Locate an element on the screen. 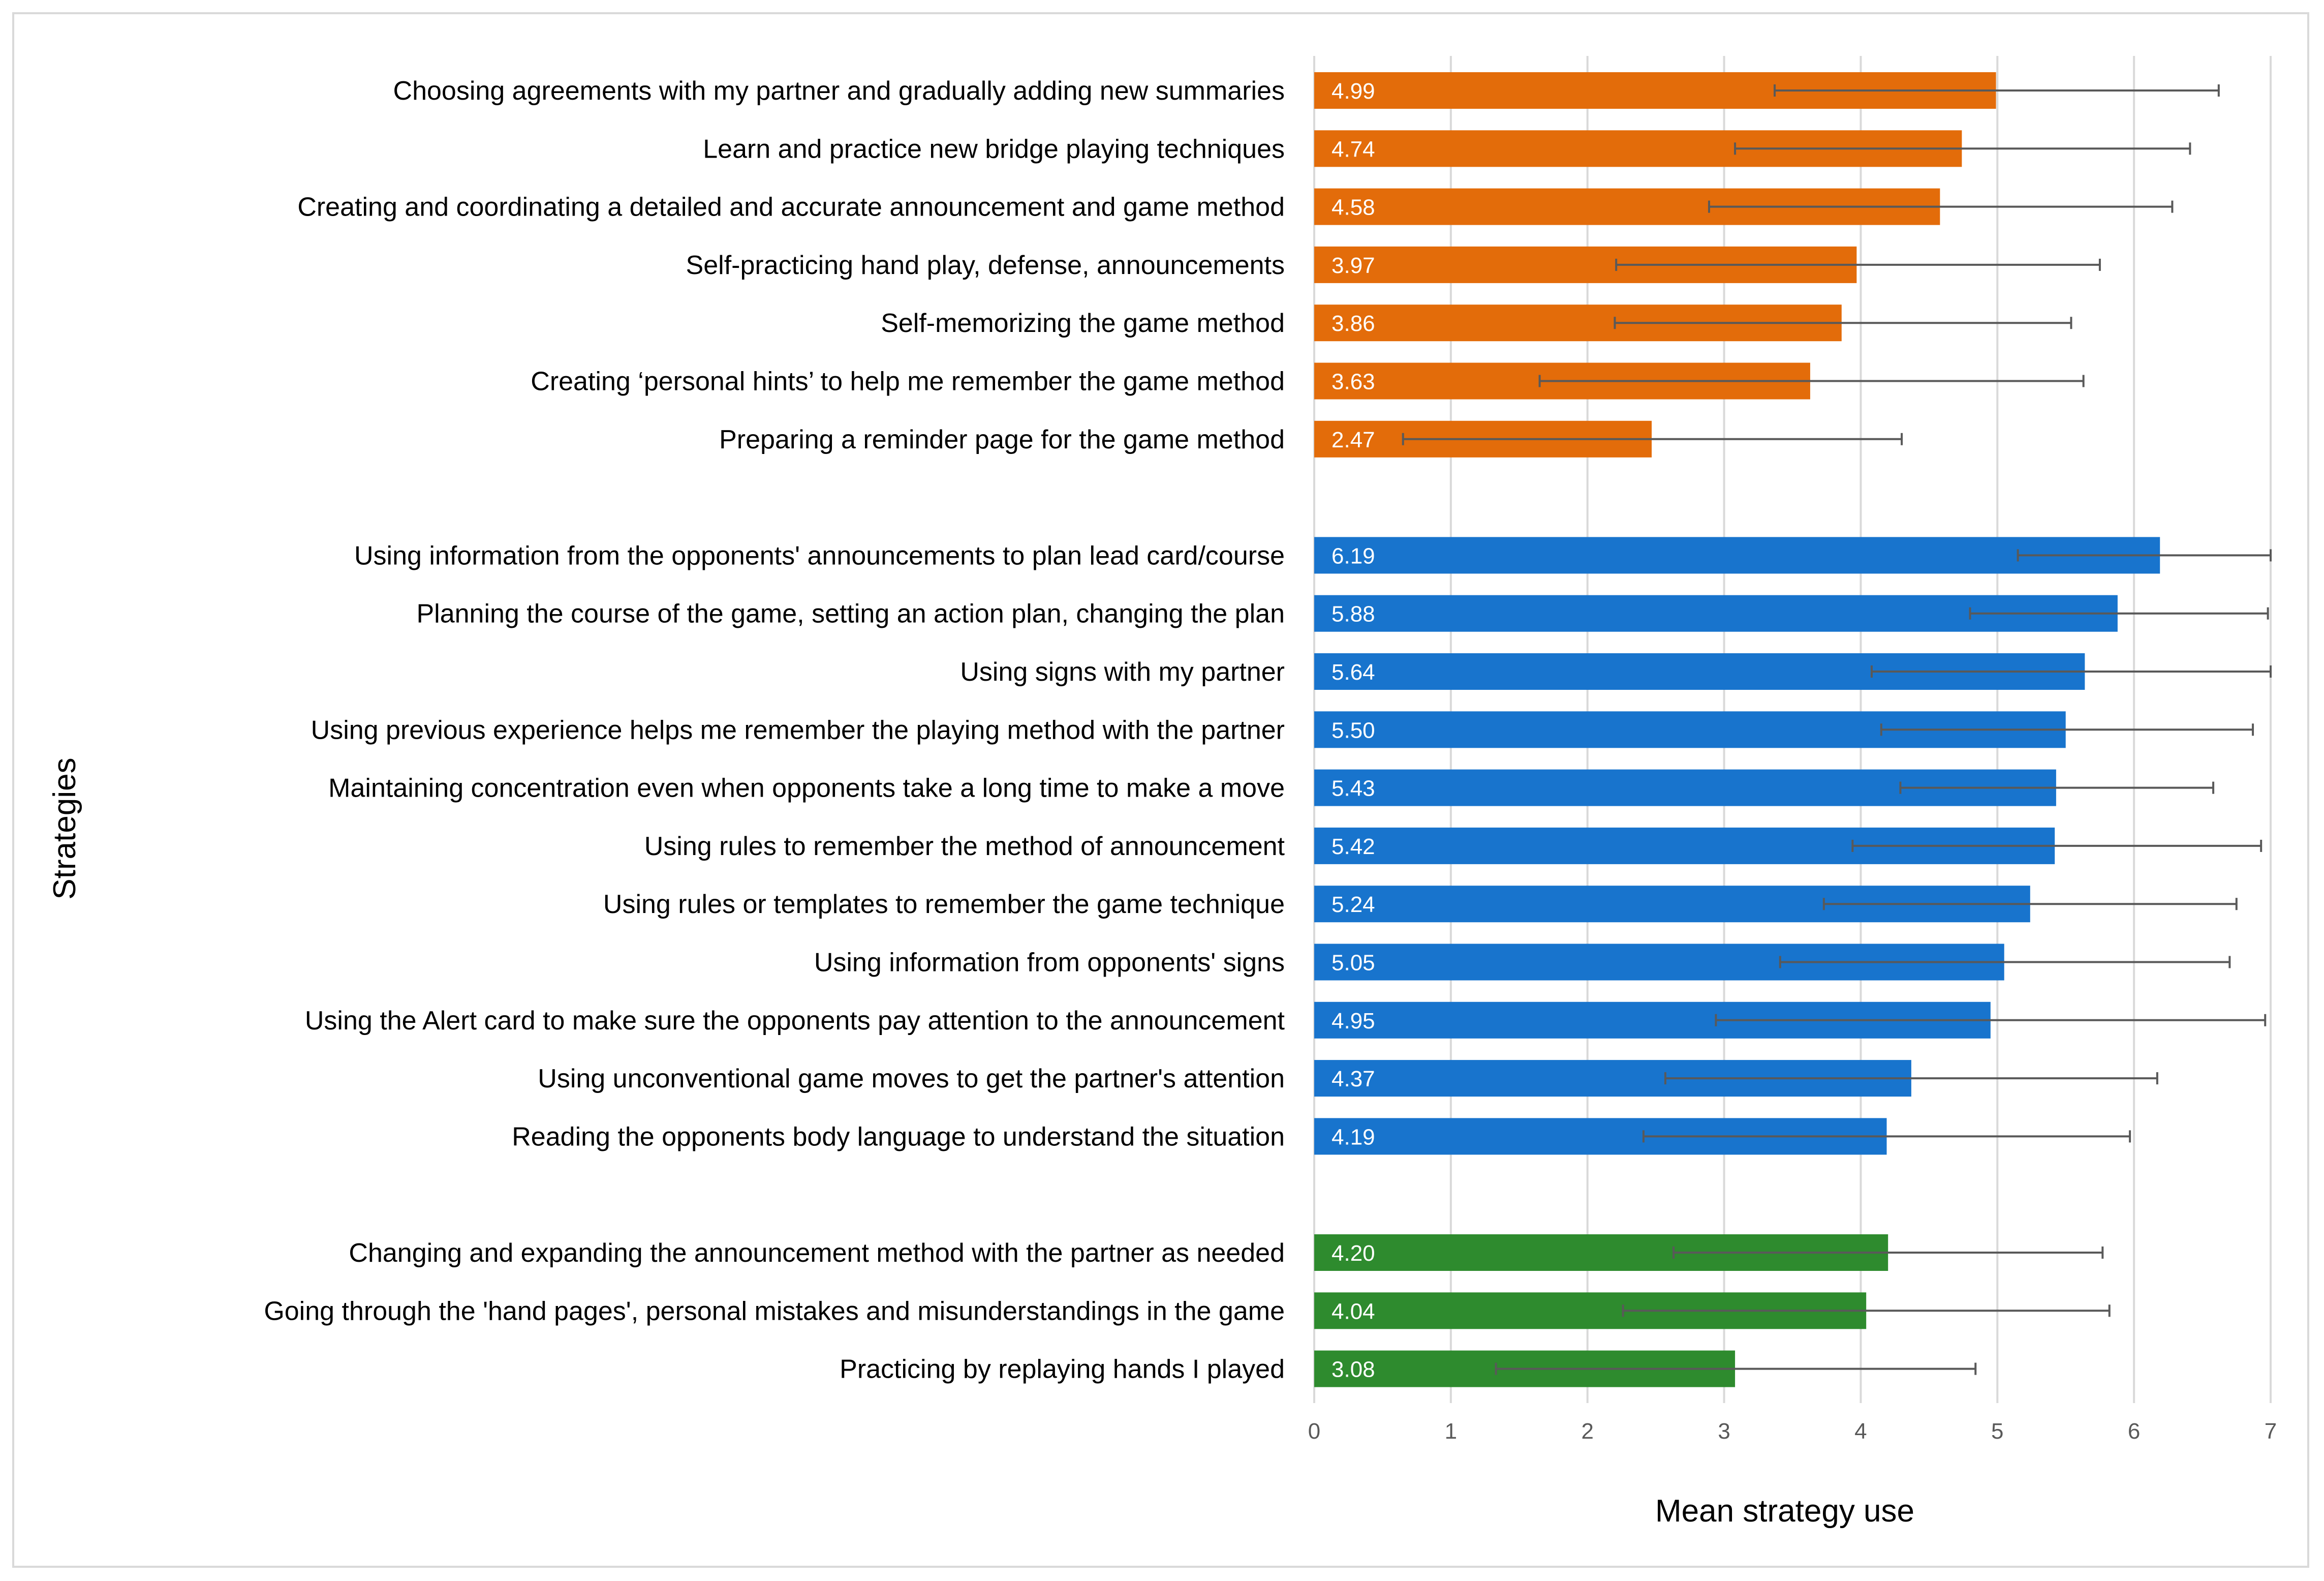 Image resolution: width=2324 pixels, height=1581 pixels. bar-value-label: 5.64 is located at coordinates (1353, 672).